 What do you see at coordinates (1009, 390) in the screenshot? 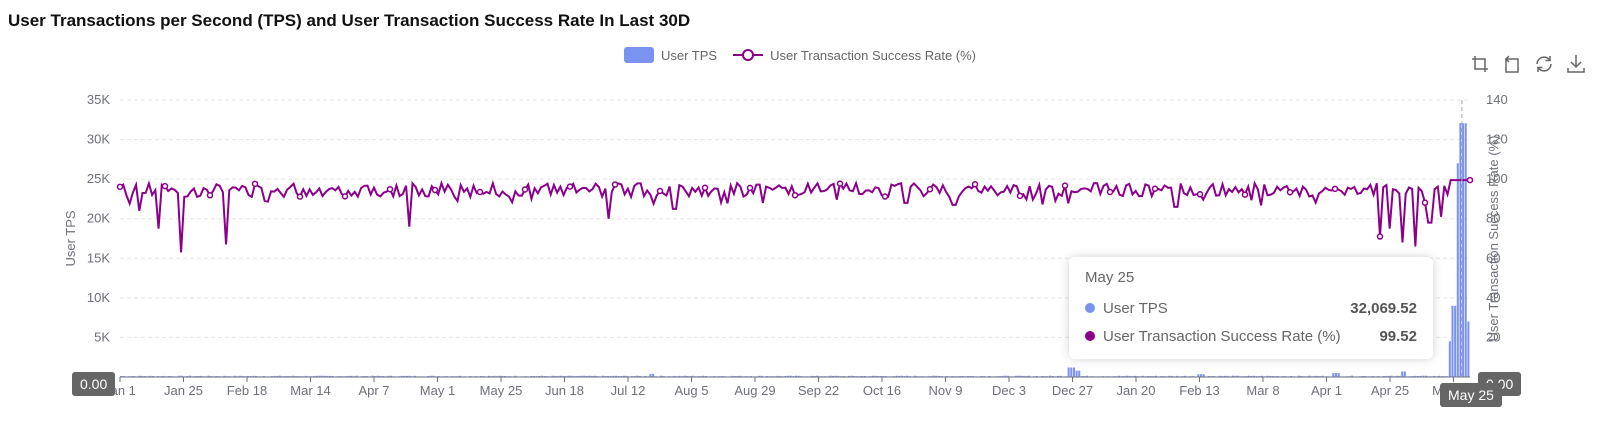
I see `x-tick-label: Dec 3` at bounding box center [1009, 390].